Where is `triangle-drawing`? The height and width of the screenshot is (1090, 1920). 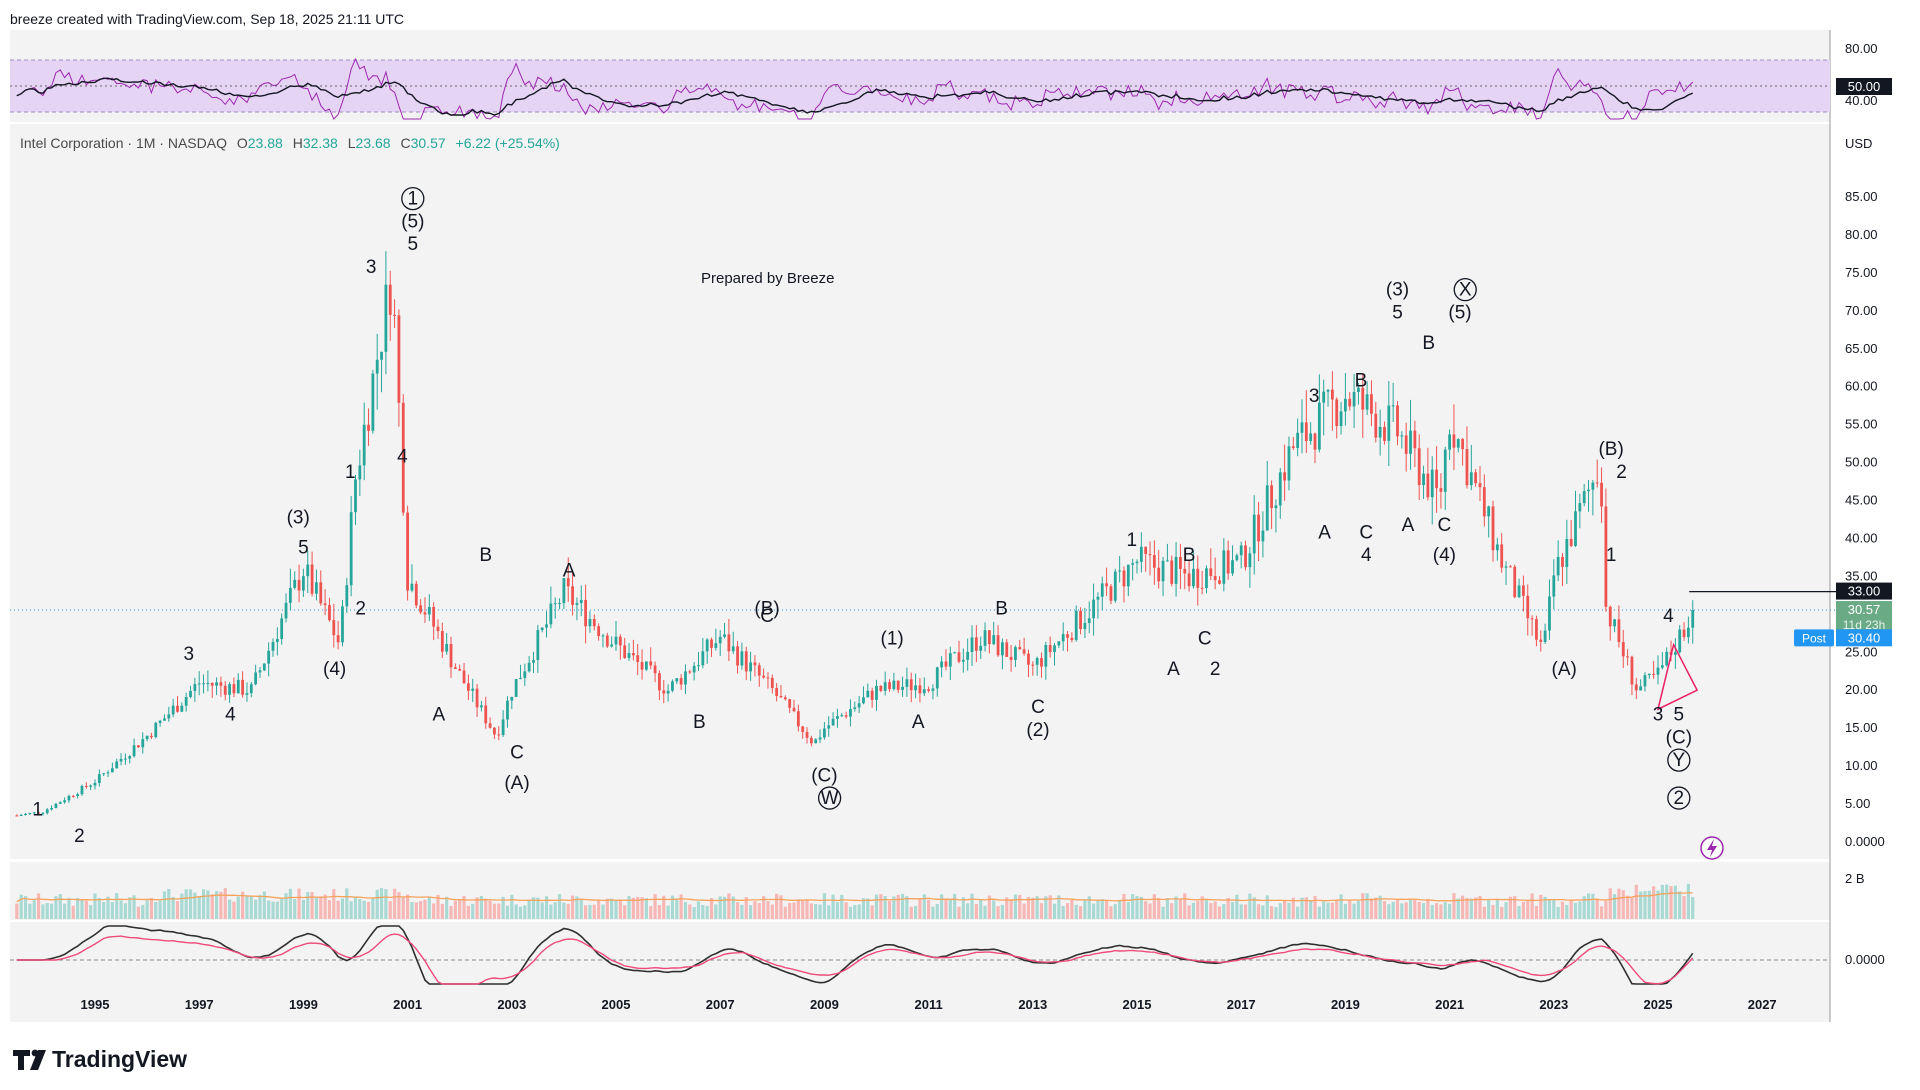
triangle-drawing is located at coordinates (1677, 676).